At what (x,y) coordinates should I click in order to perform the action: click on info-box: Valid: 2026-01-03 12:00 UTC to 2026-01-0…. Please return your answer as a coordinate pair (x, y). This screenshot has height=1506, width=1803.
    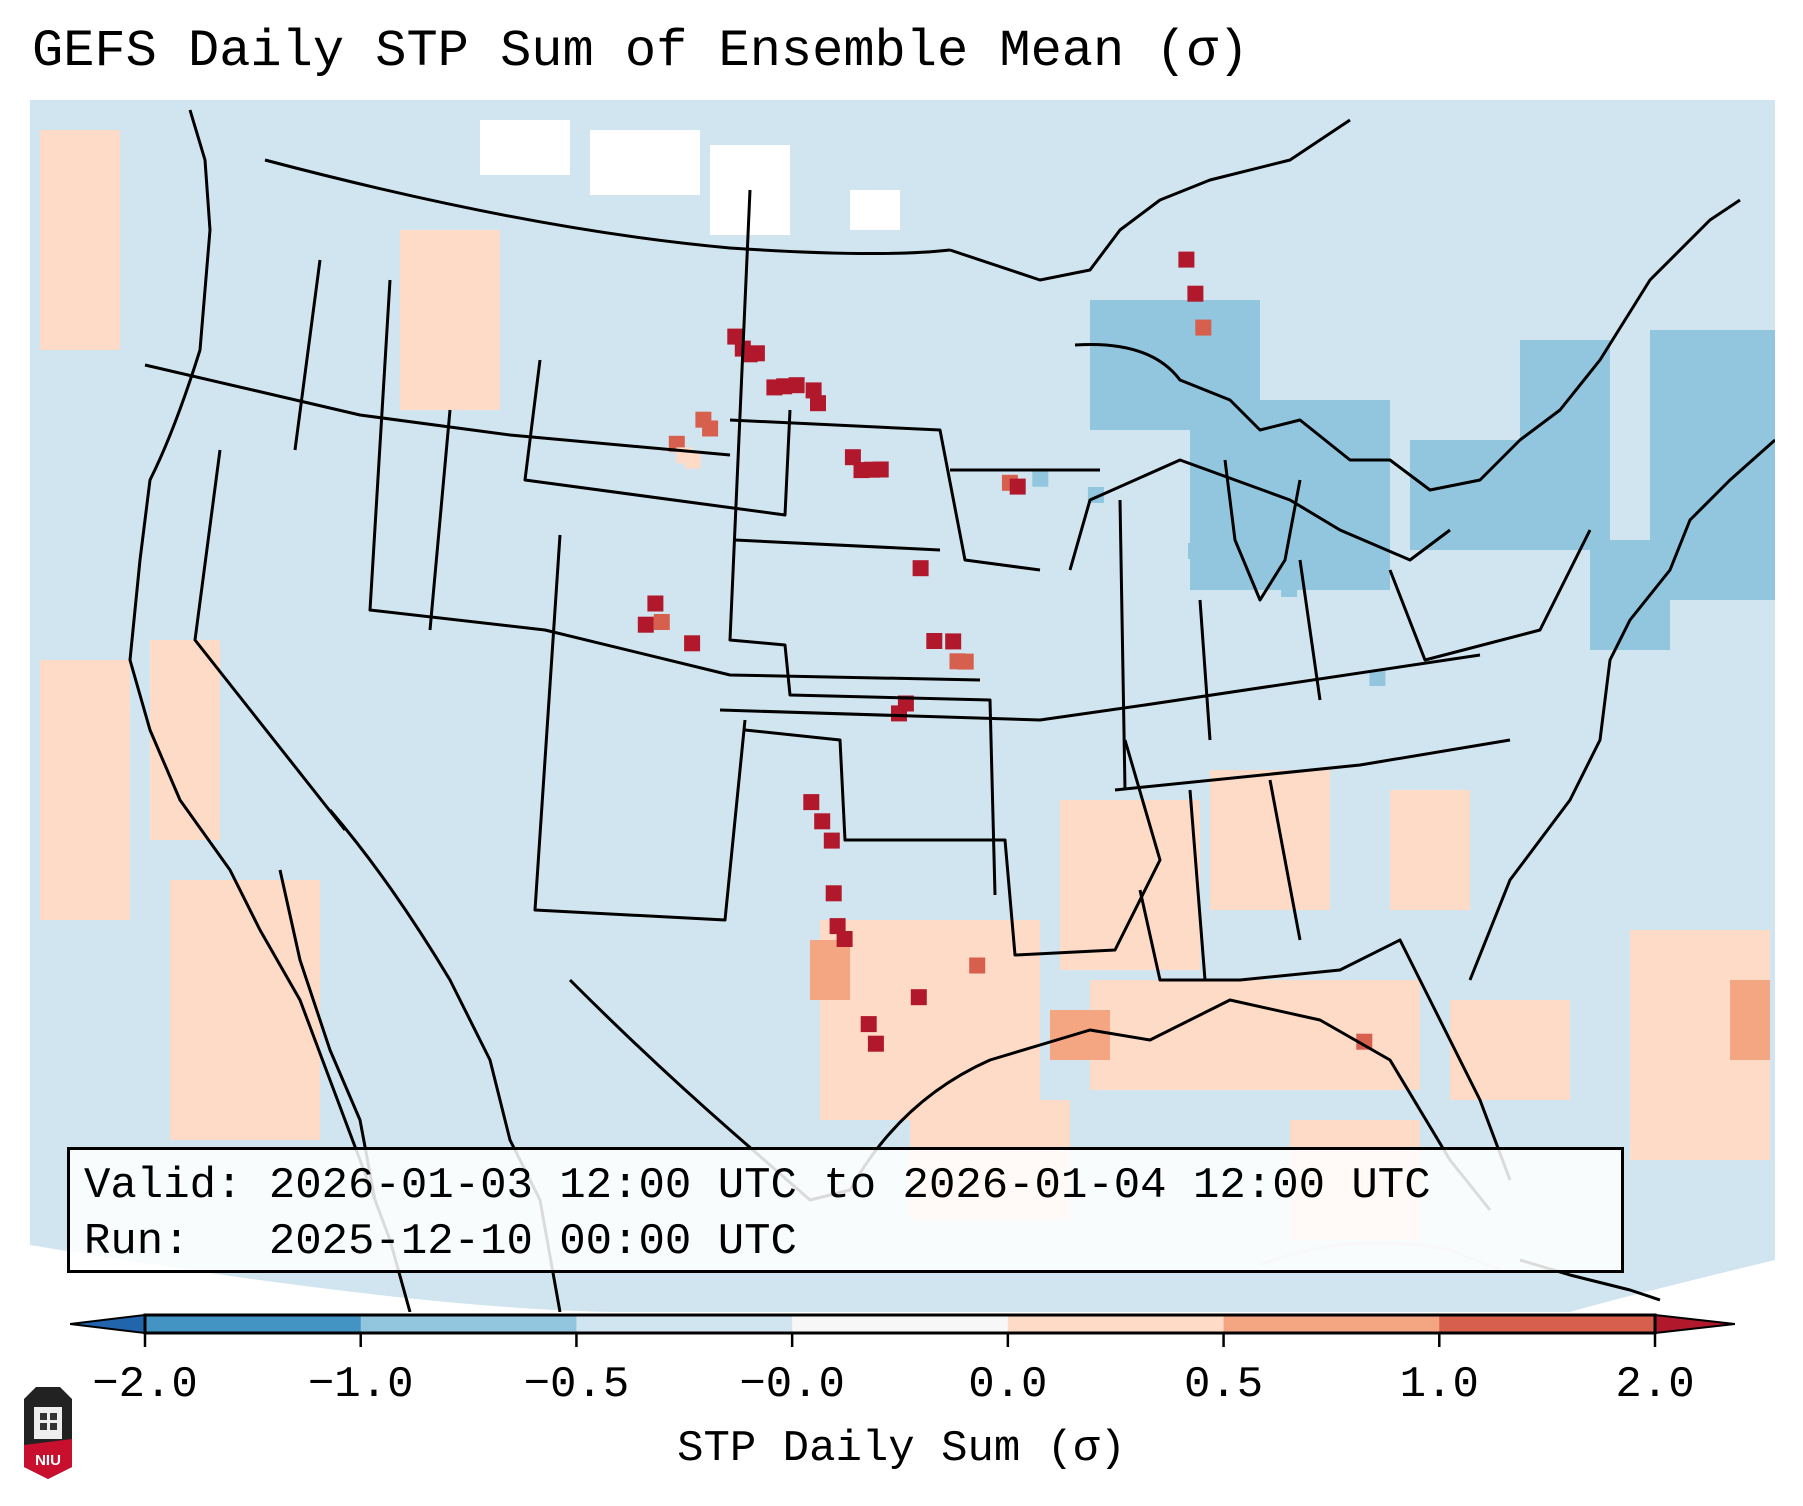
    Looking at the image, I should click on (845, 1210).